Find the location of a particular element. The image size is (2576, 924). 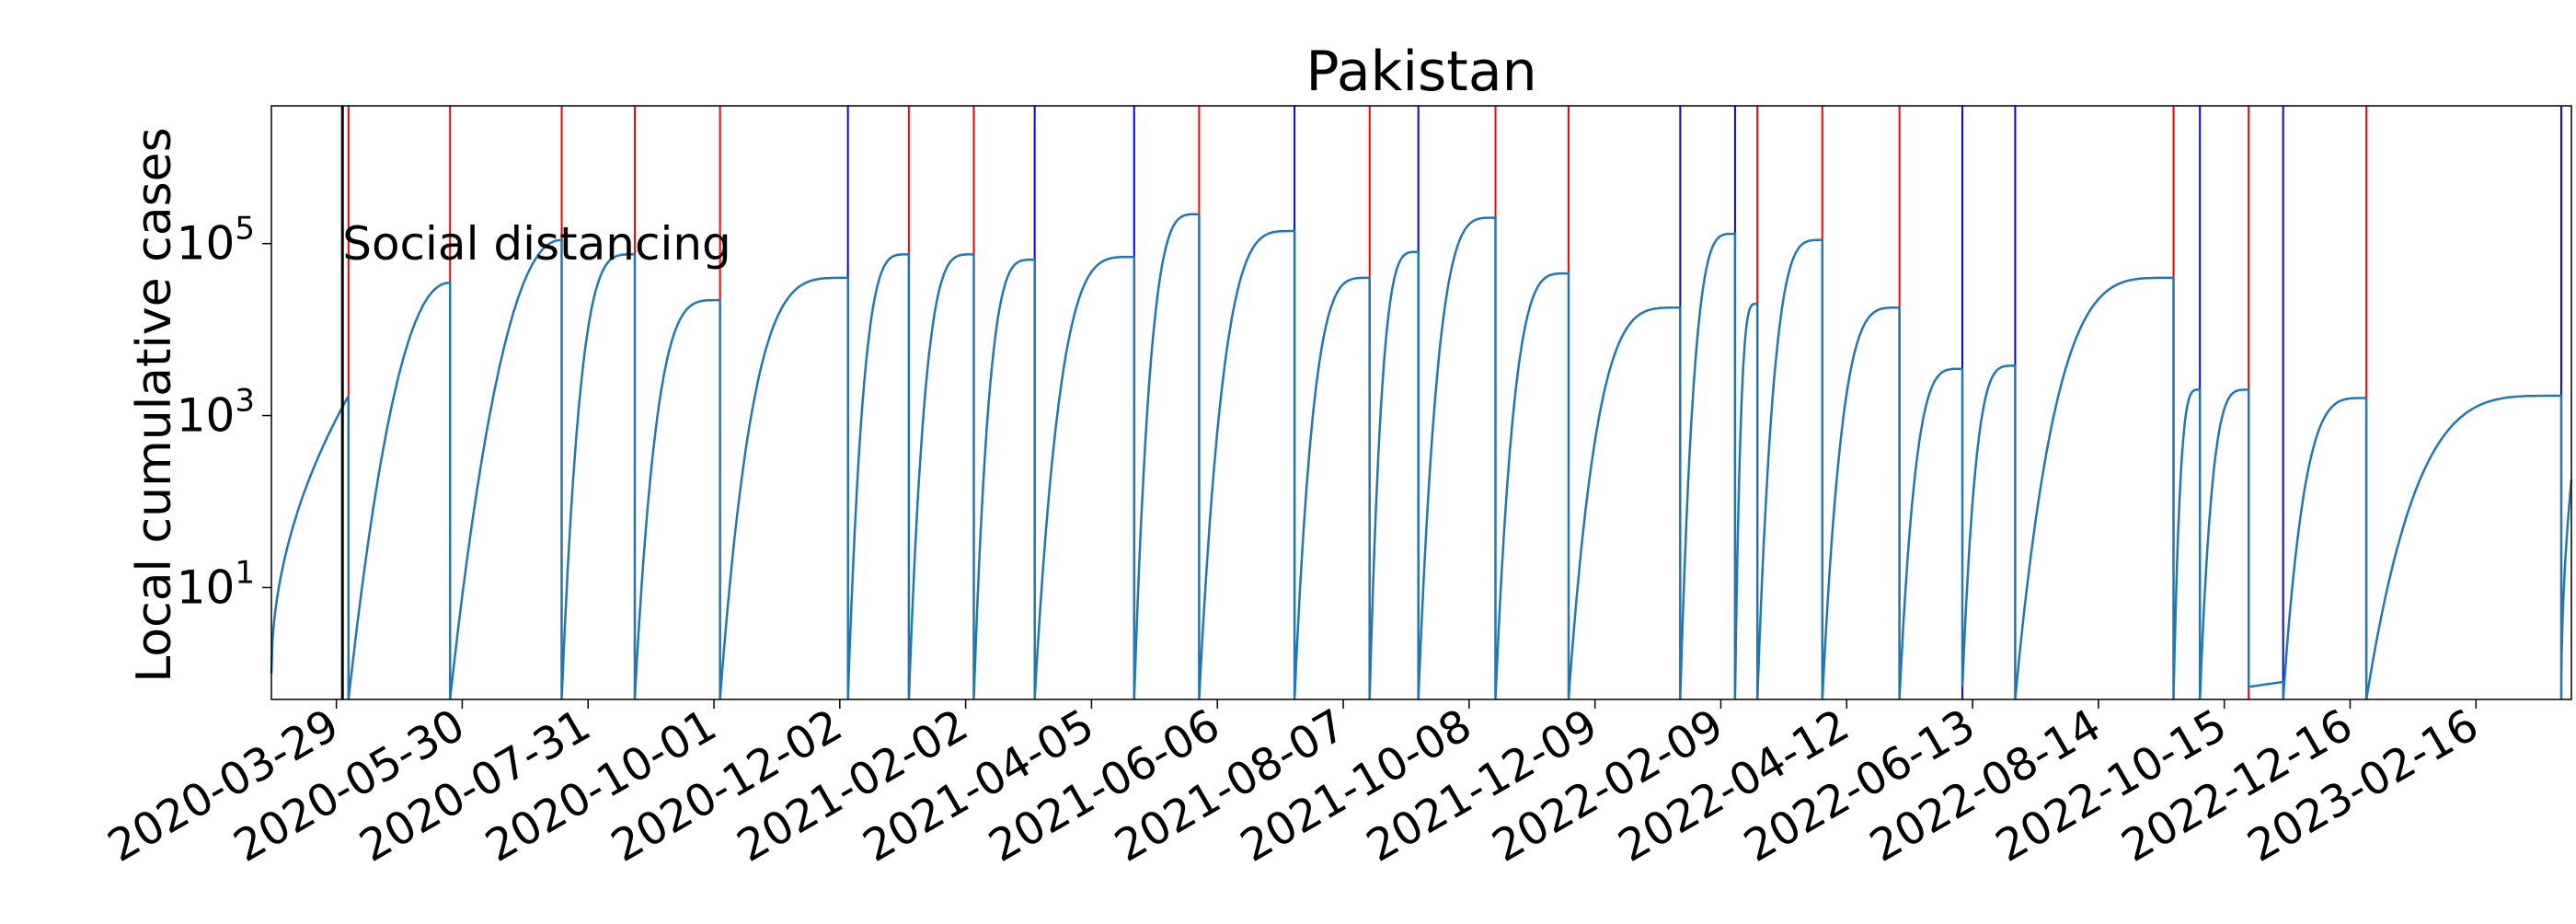

y-tick-label-1: 10³ is located at coordinates (216, 413).